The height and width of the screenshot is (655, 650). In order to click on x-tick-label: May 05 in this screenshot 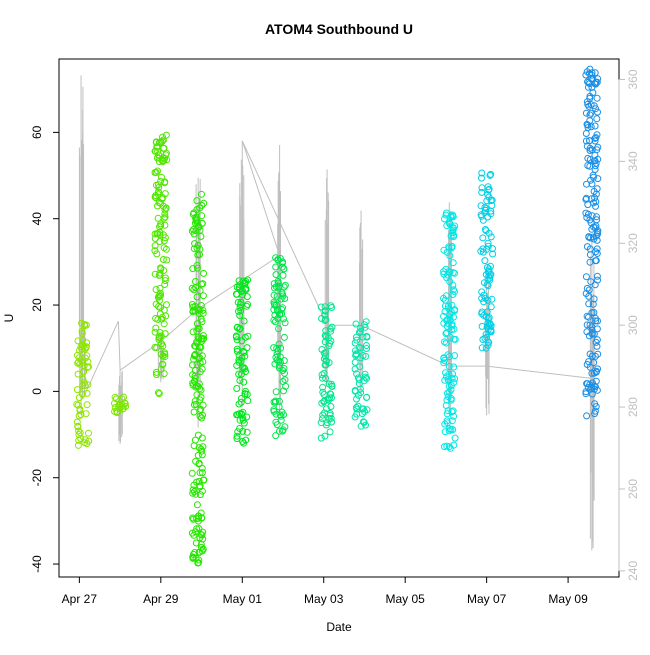, I will do `click(406, 599)`.